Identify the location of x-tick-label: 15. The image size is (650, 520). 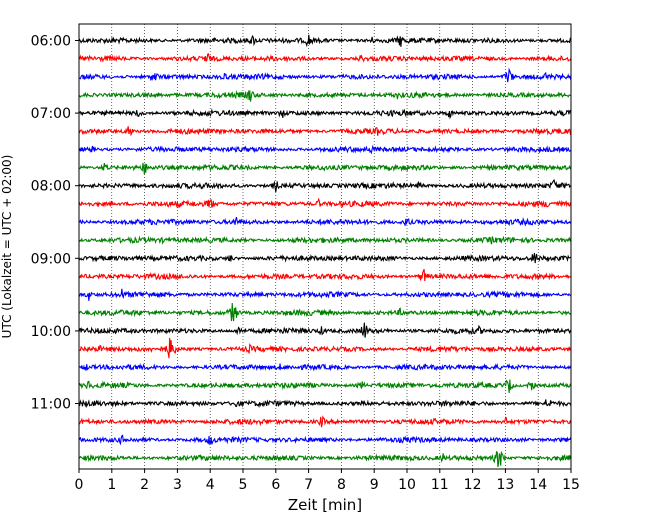
(571, 485).